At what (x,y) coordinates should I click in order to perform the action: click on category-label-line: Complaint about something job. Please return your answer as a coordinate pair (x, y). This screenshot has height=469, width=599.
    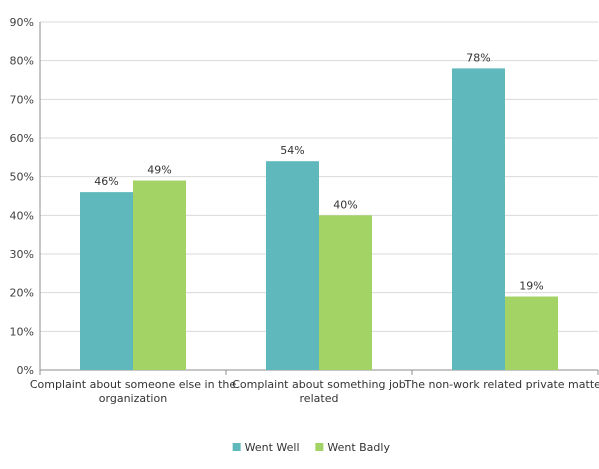
    Looking at the image, I should click on (318, 384).